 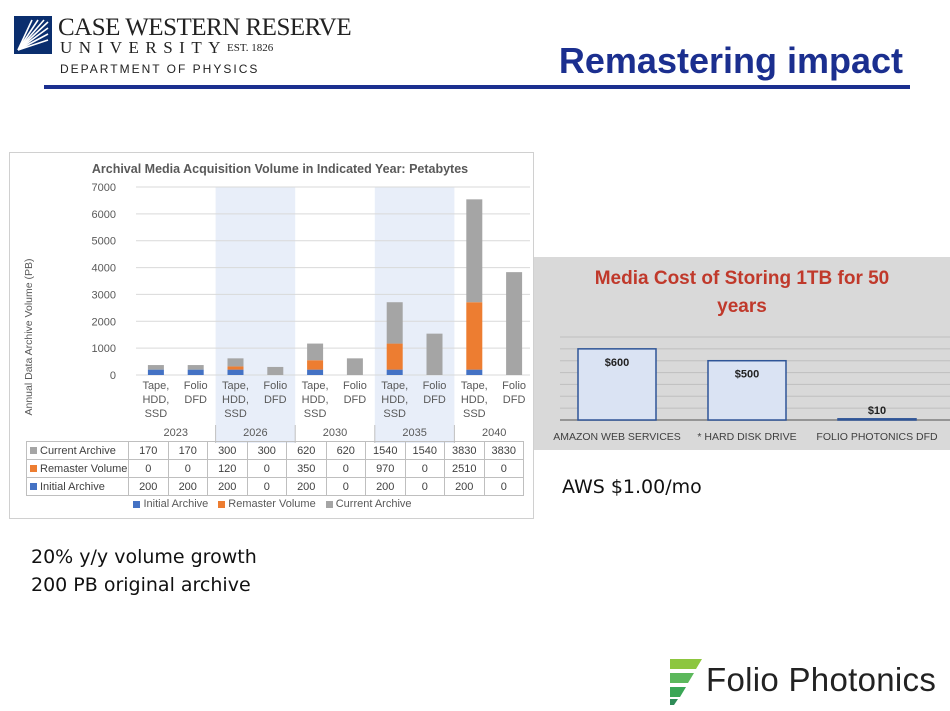 What do you see at coordinates (33, 35) in the screenshot?
I see `university-seal-icon` at bounding box center [33, 35].